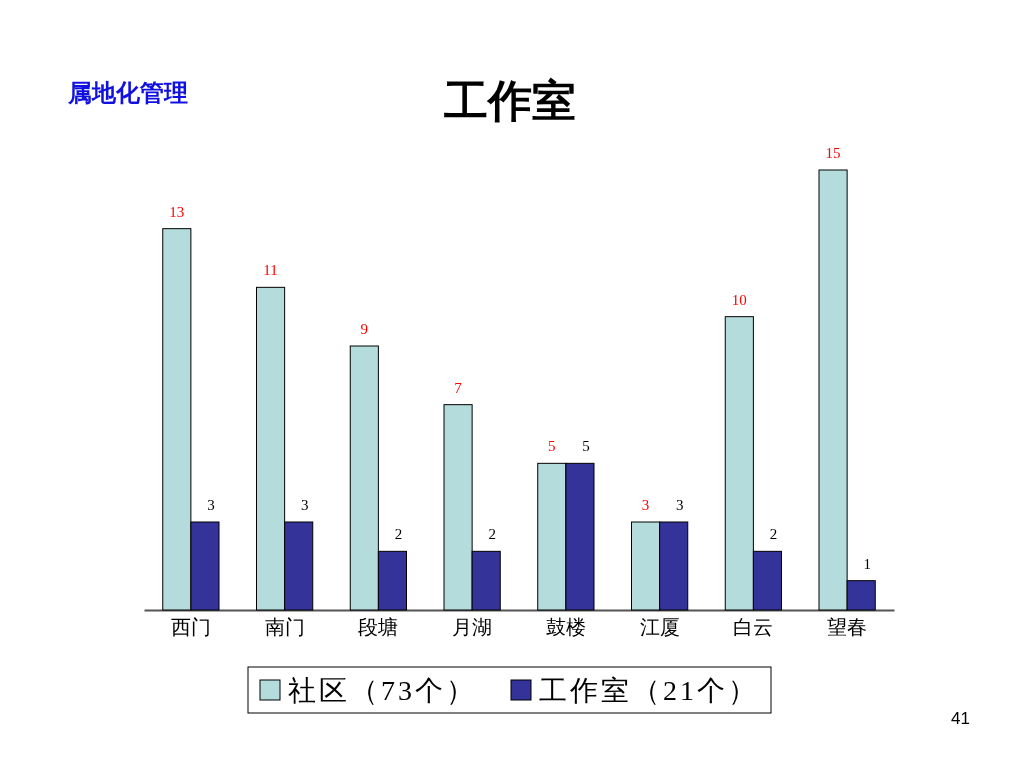 Image resolution: width=1024 pixels, height=768 pixels. Describe the element at coordinates (177, 211) in the screenshot. I see `data-label: 13` at that location.